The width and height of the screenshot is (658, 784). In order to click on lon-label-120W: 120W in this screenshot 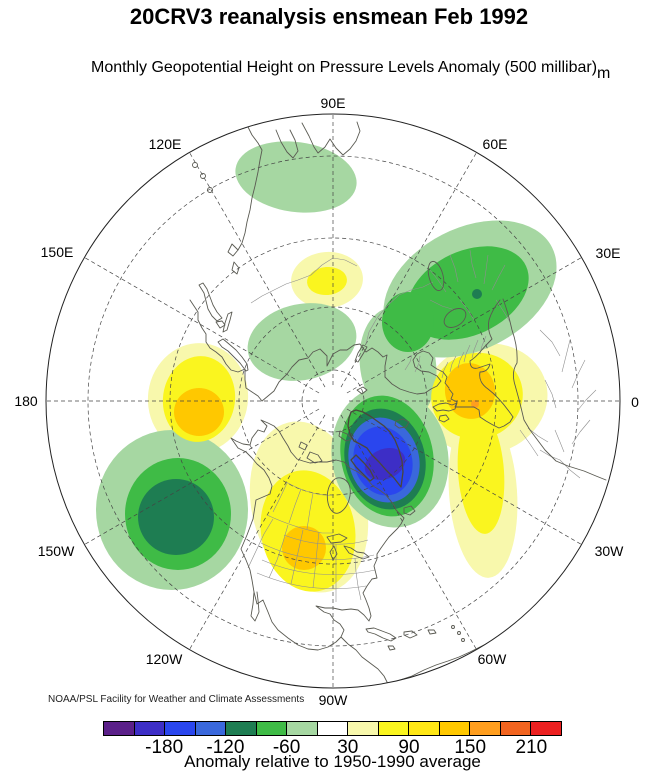, I will do `click(164, 659)`.